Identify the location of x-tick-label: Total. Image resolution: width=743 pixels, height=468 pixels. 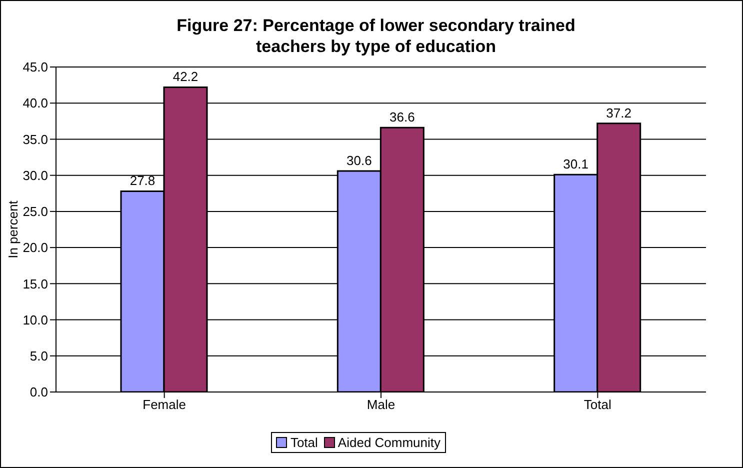
(598, 404).